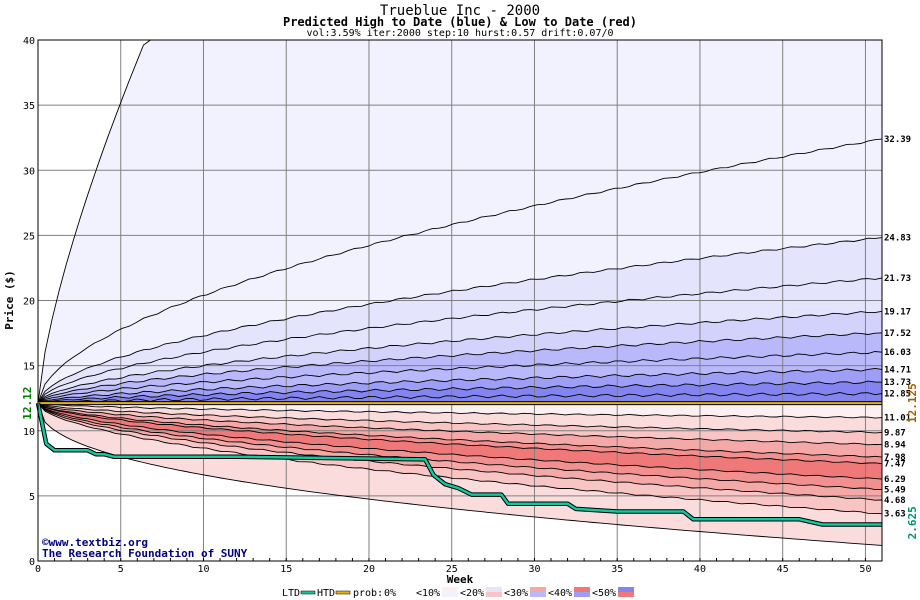 This screenshot has height=600, width=920. Describe the element at coordinates (390, 593) in the screenshot. I see `legend-band-label: 0%` at that location.